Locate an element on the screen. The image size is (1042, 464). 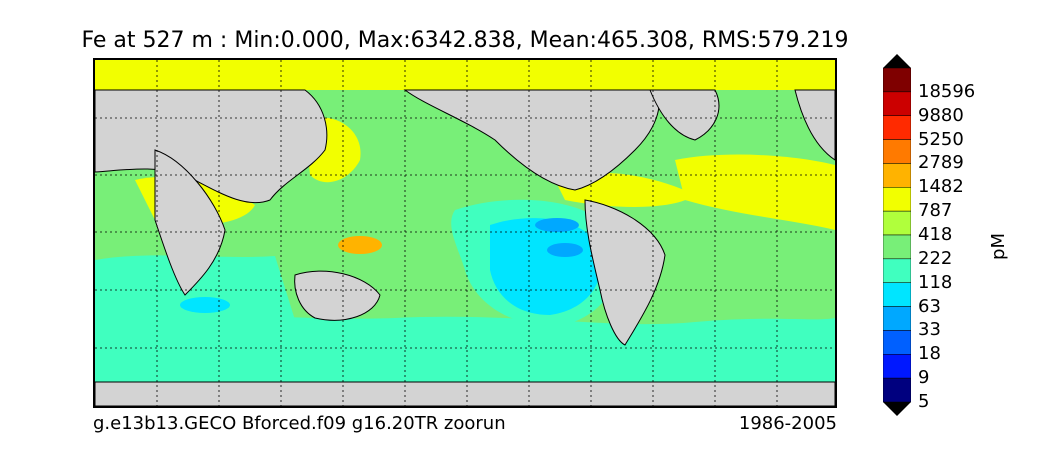
colorbar-tick-label: 787 is located at coordinates (935, 211).